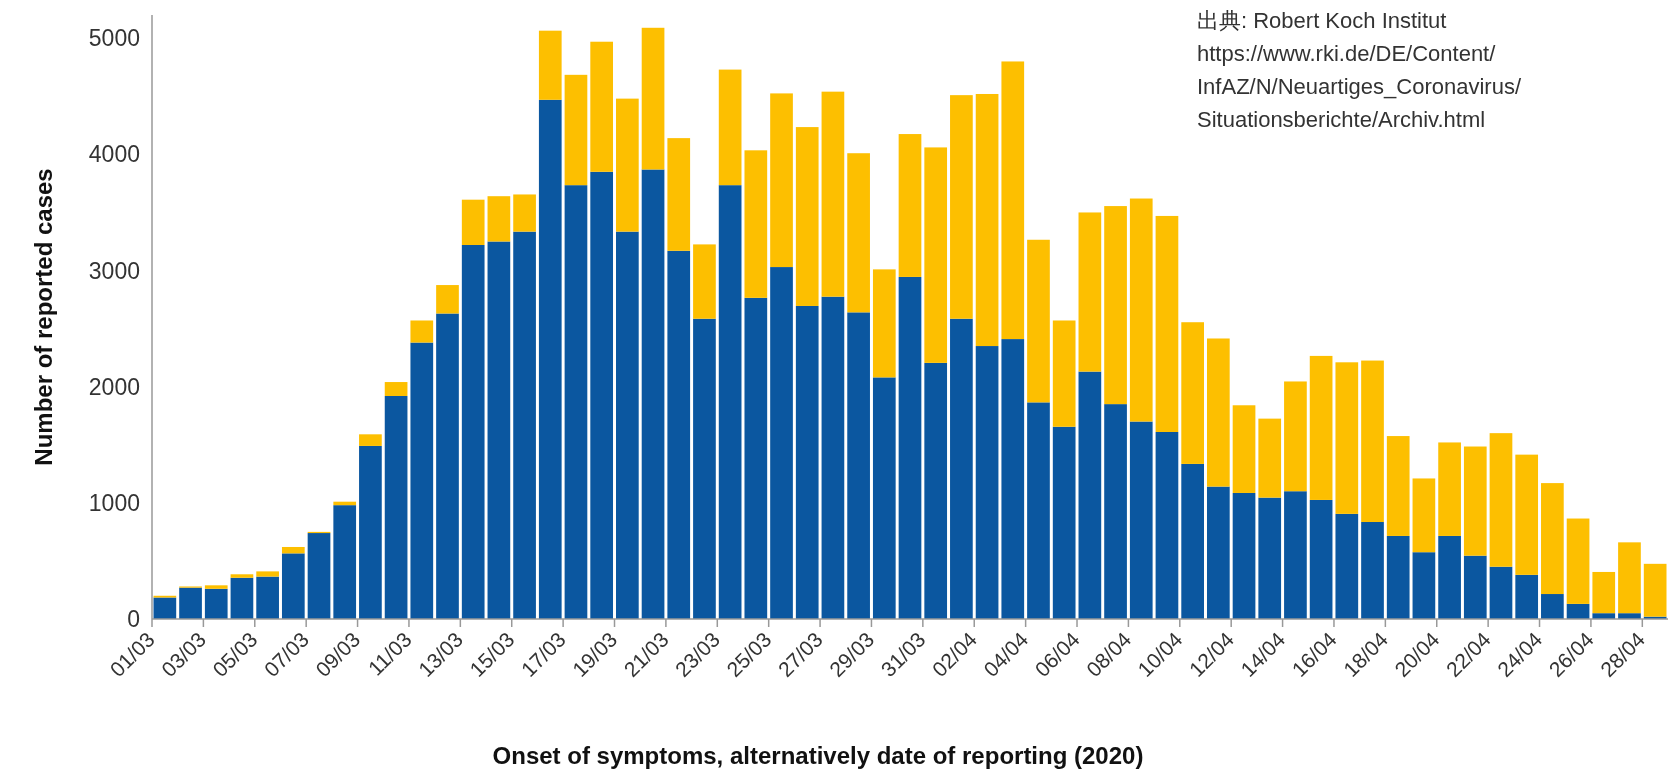 This screenshot has width=1677, height=775. I want to click on y-tick-label: 0, so click(133, 619).